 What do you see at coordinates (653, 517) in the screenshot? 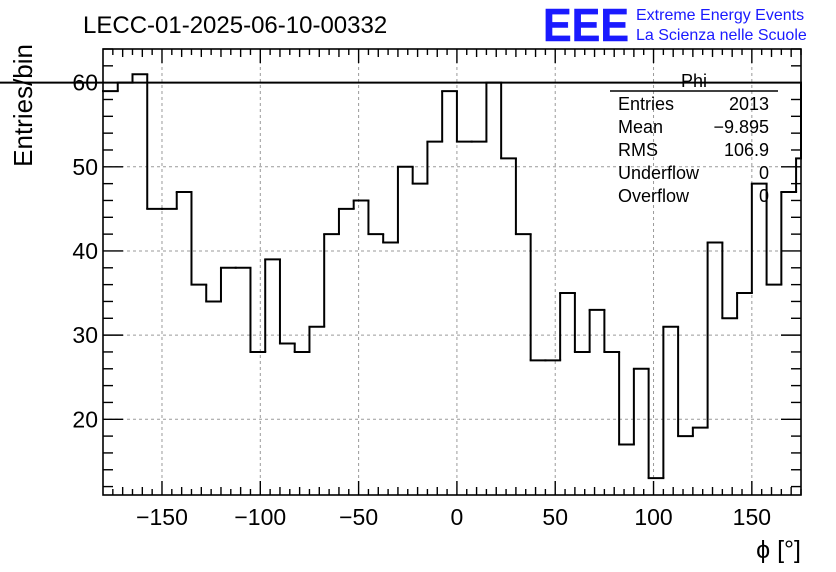
I see `x-tick-label: 100` at bounding box center [653, 517].